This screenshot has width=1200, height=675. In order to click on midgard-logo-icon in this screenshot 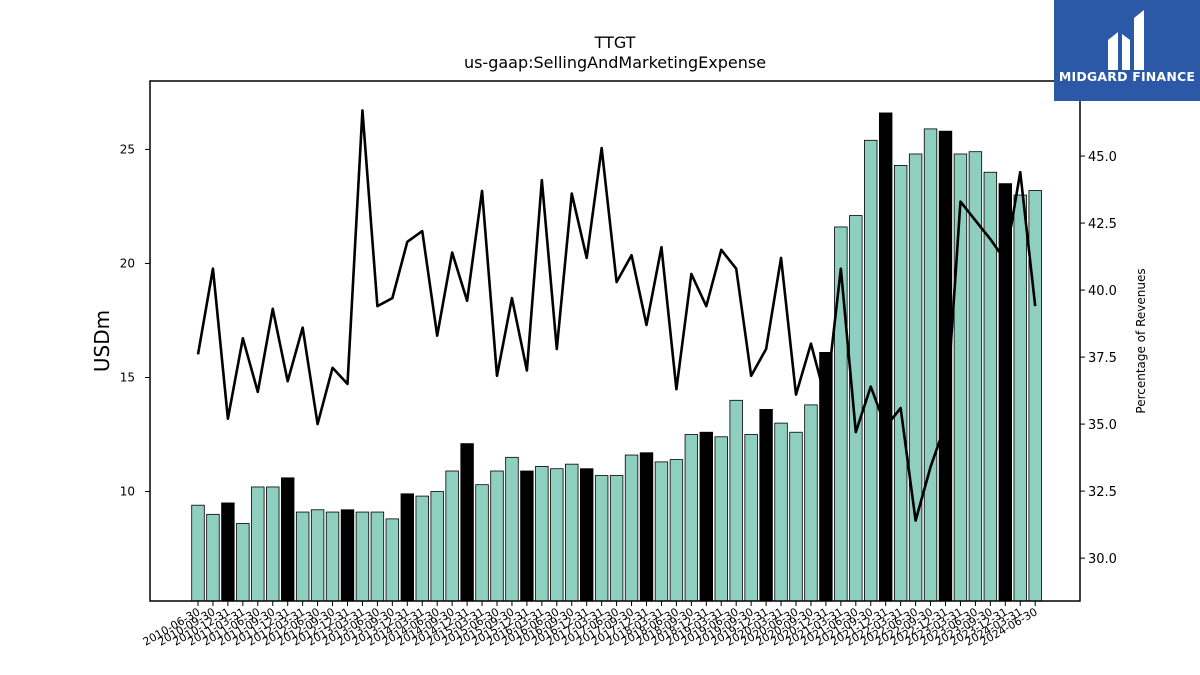, I will do `click(1126, 40)`.